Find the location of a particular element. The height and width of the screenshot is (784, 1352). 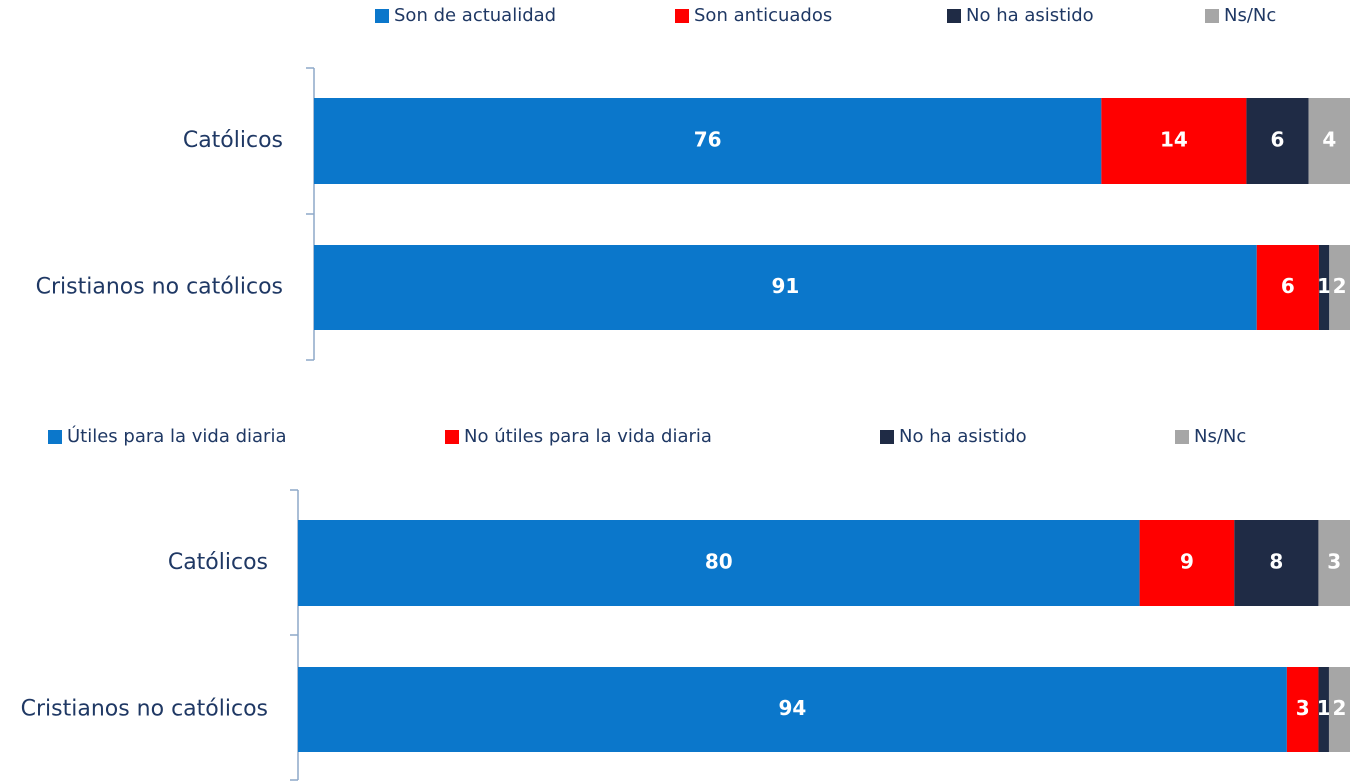

data-label: 4 is located at coordinates (1329, 140).